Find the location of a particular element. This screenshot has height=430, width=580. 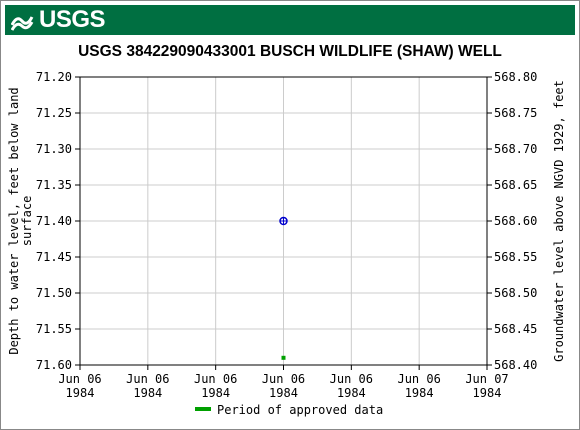

y-left-tick-label: 71.30 is located at coordinates (54, 149).